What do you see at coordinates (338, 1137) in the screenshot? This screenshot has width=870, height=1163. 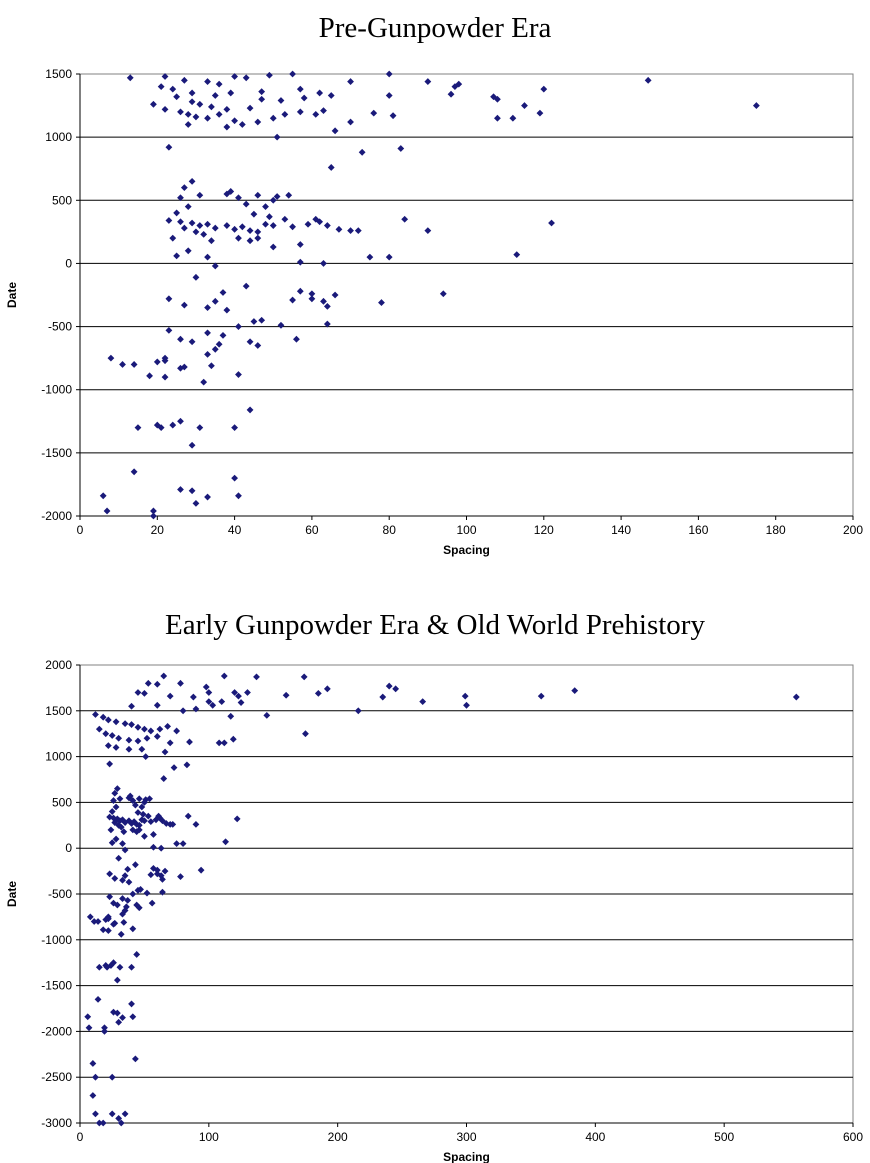 I see `x-tick-label: 200` at bounding box center [338, 1137].